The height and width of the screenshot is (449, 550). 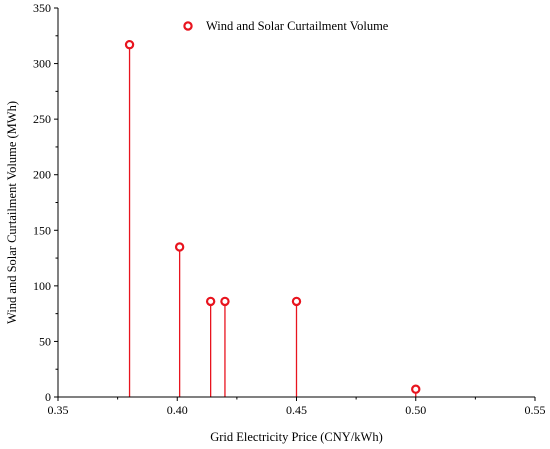 What do you see at coordinates (296, 437) in the screenshot?
I see `x-axis-title: Grid Electricity Price (CNY/kWh)` at bounding box center [296, 437].